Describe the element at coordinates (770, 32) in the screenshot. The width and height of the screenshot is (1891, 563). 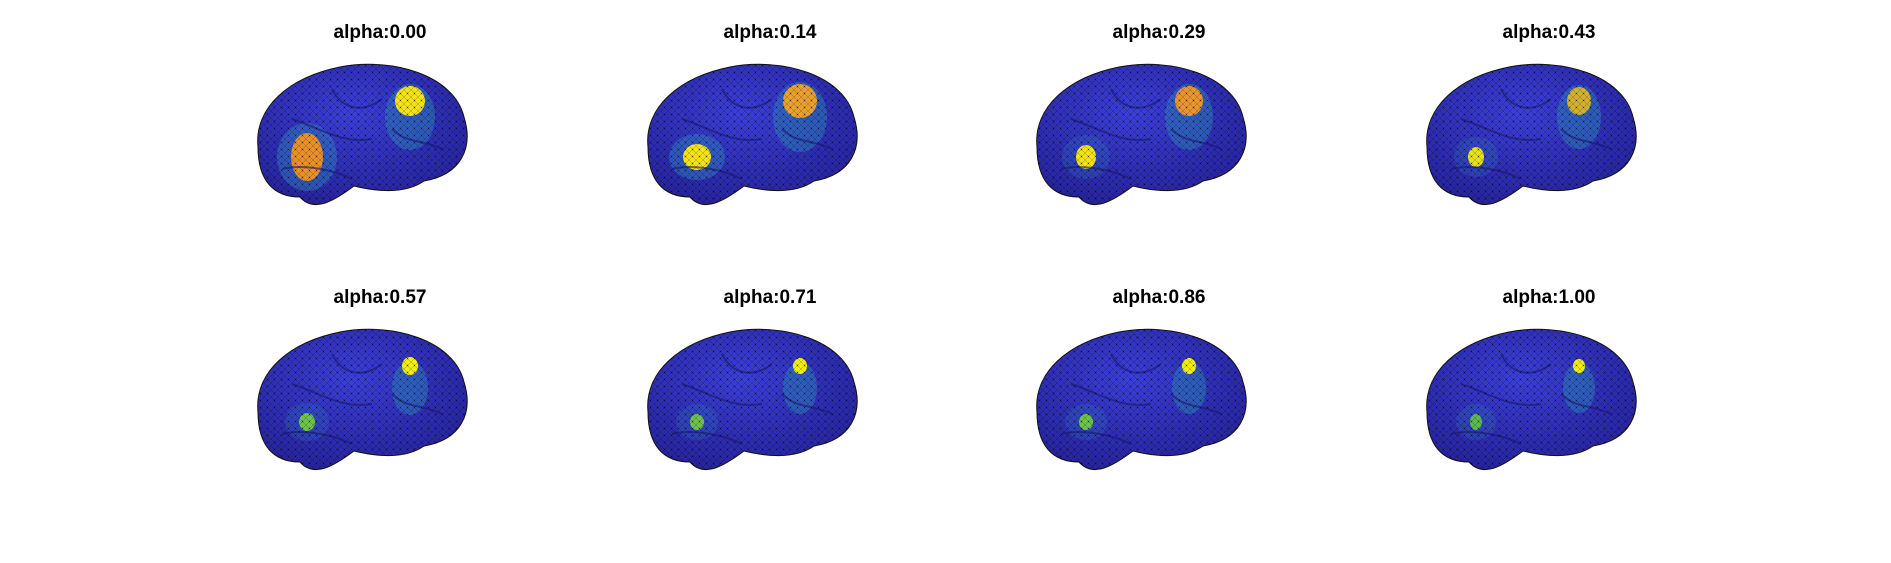
I see `panel-title: alpha:0.14` at that location.